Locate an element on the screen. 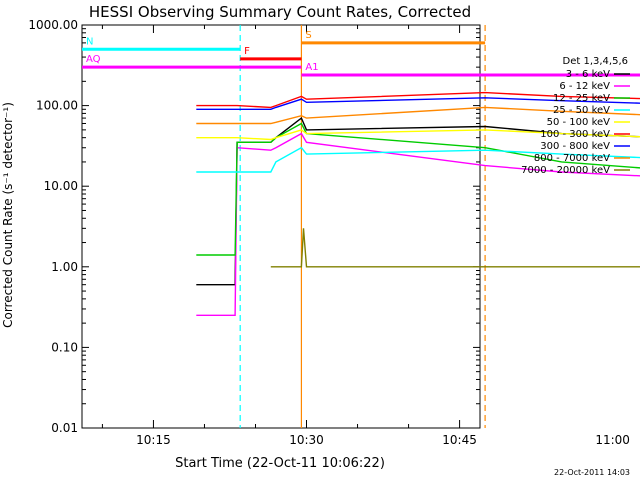 This screenshot has width=640, height=480. x-tick-label: 11:00 is located at coordinates (612, 440).